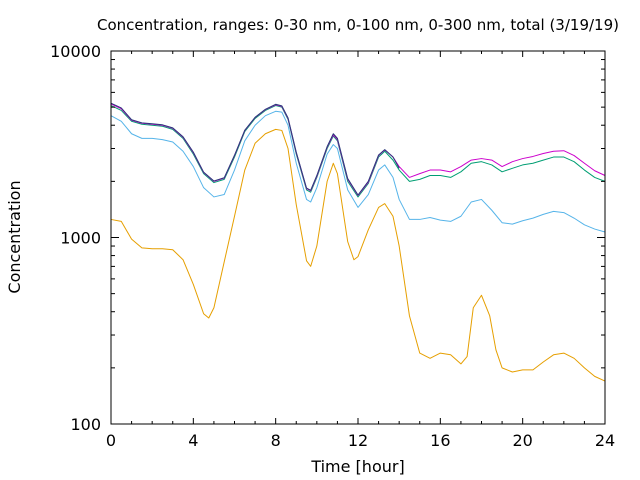 The height and width of the screenshot is (480, 640). What do you see at coordinates (80, 238) in the screenshot?
I see `y-tick-label: 1000` at bounding box center [80, 238].